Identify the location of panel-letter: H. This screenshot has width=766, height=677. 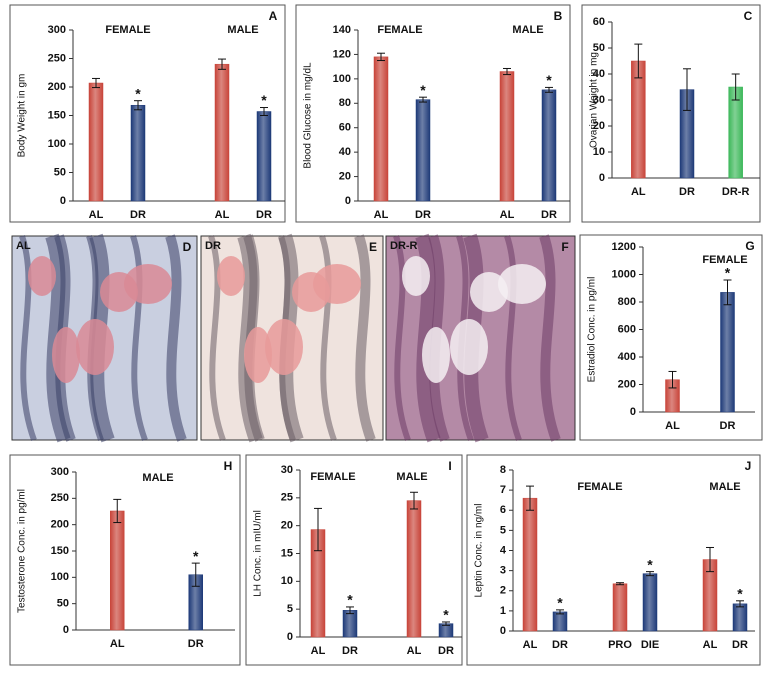
(228, 466).